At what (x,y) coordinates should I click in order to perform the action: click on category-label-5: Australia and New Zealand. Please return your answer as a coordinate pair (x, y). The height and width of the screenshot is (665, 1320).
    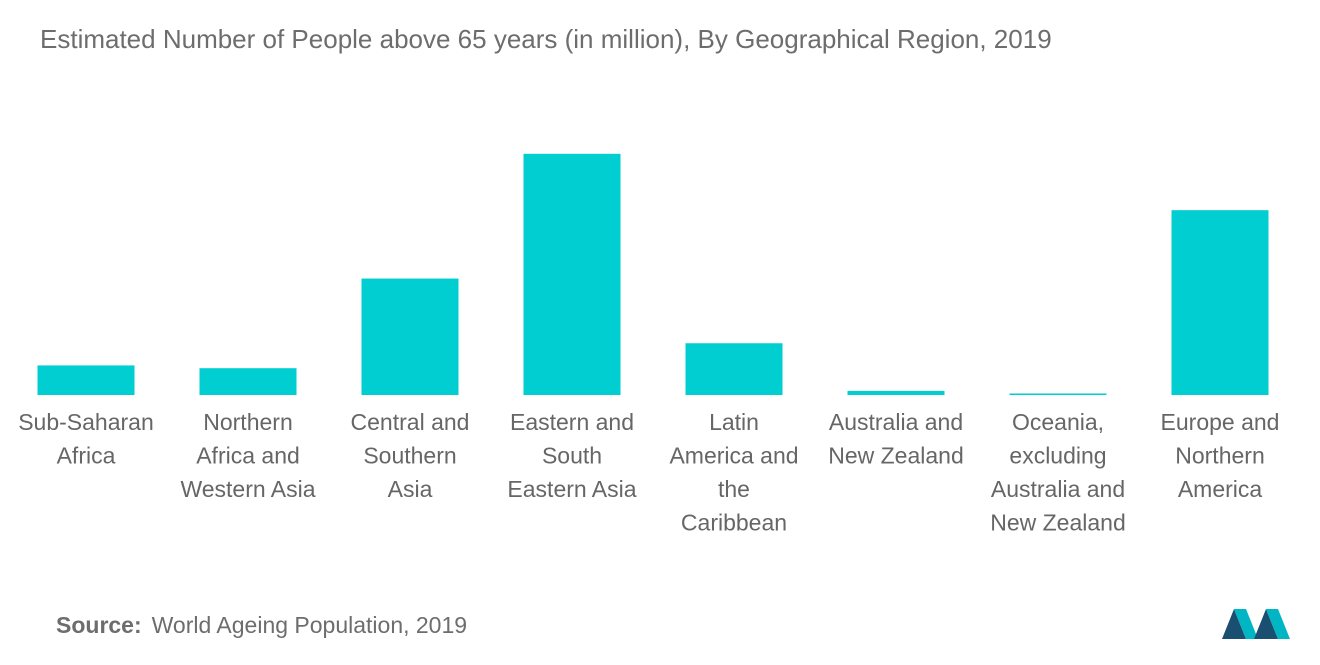
    Looking at the image, I should click on (896, 439).